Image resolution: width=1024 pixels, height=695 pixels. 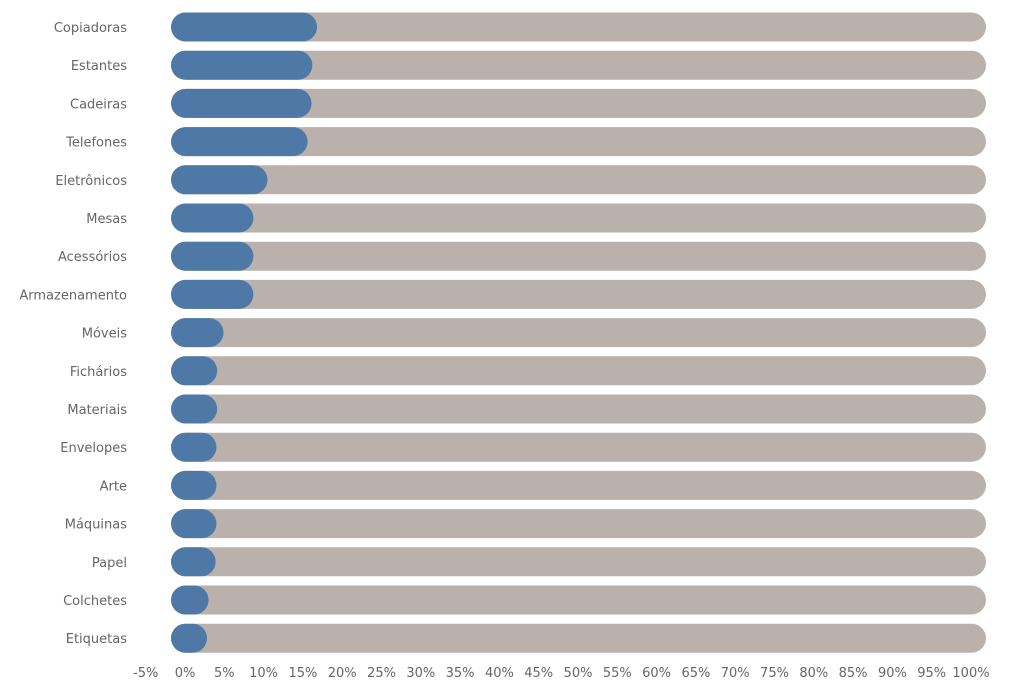 What do you see at coordinates (96, 639) in the screenshot?
I see `category-label: Etiquetas` at bounding box center [96, 639].